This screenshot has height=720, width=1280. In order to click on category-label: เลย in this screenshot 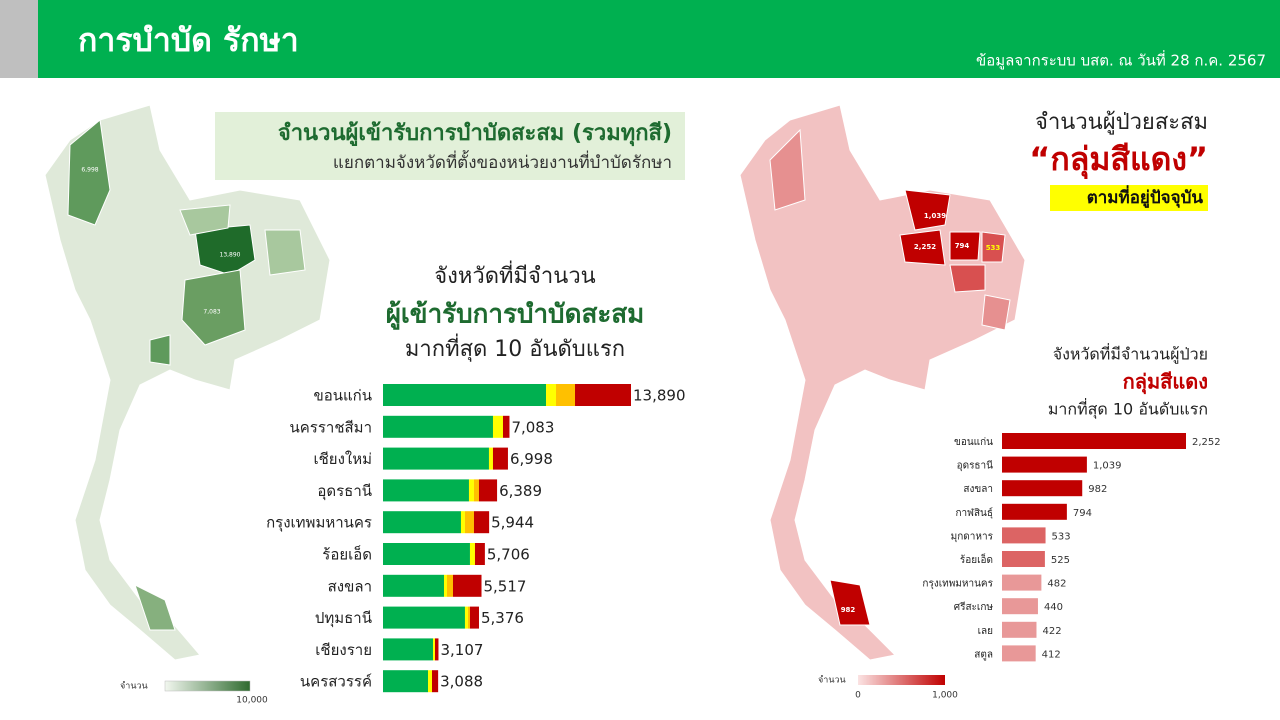, I will do `click(985, 631)`.